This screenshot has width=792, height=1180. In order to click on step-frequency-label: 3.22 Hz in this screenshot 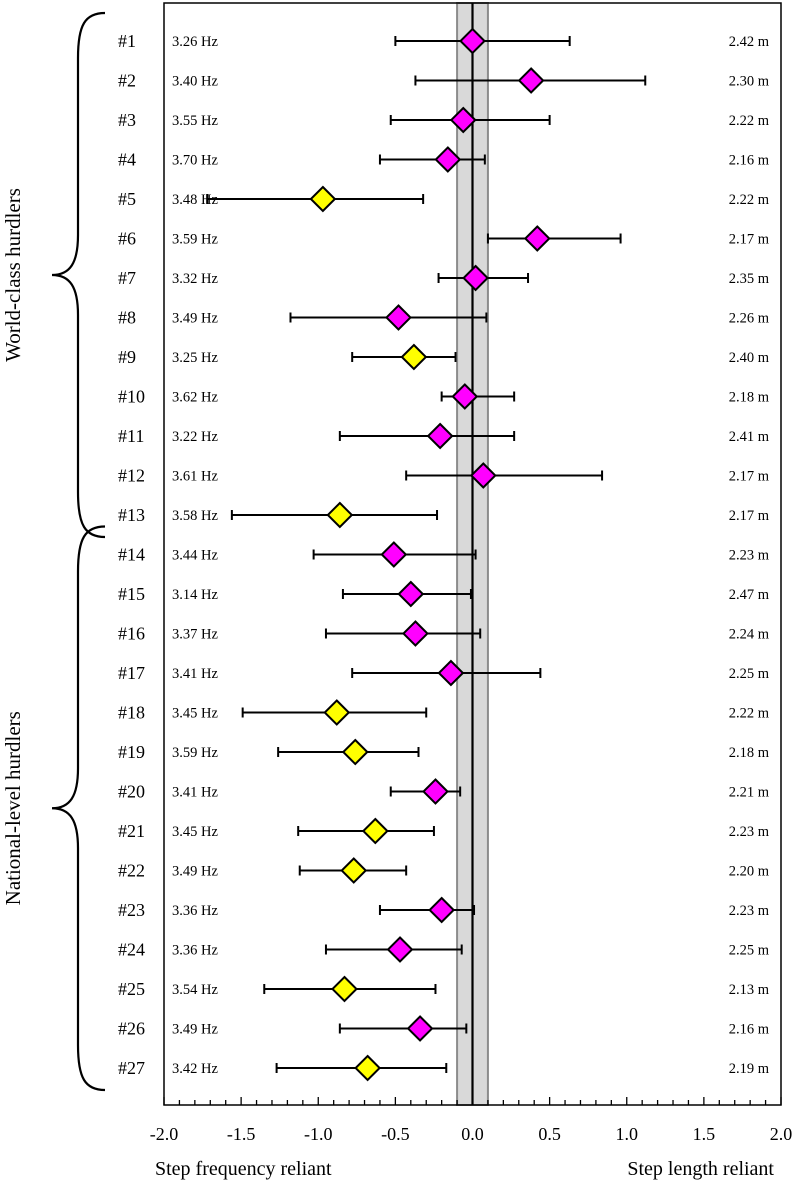, I will do `click(195, 437)`.